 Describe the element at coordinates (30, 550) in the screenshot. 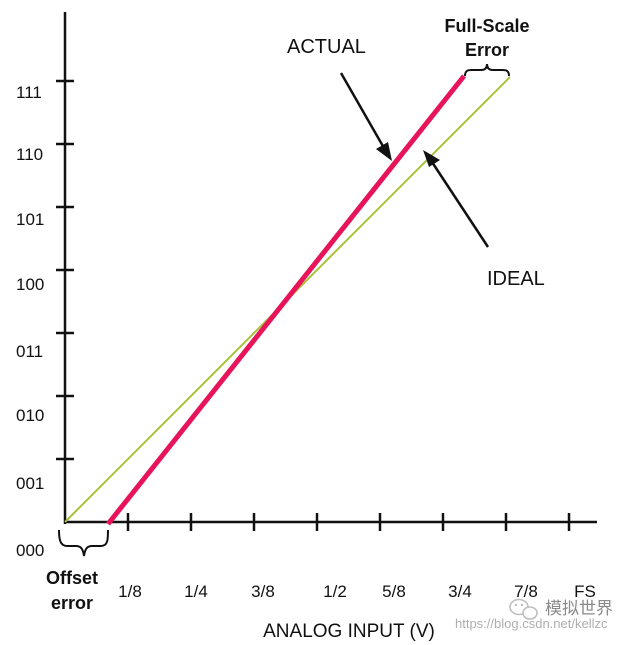

I see `y-code-label: 000` at that location.